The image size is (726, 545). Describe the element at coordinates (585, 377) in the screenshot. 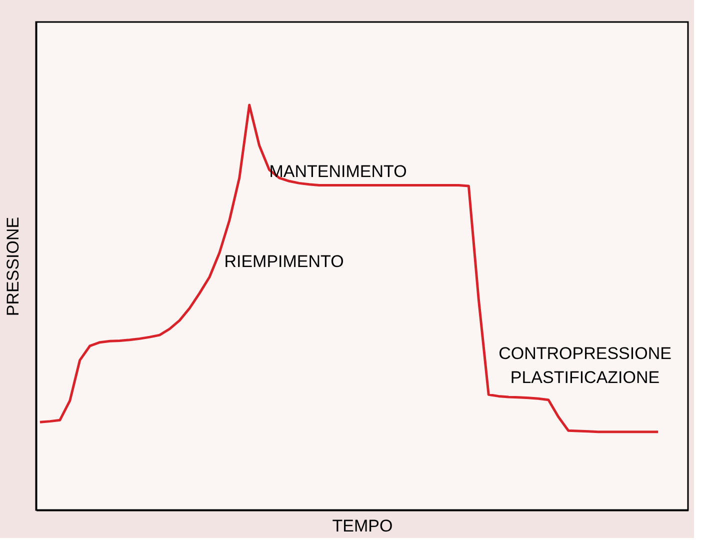

I see `annotation: PLASTIFICAZIONE` at that location.